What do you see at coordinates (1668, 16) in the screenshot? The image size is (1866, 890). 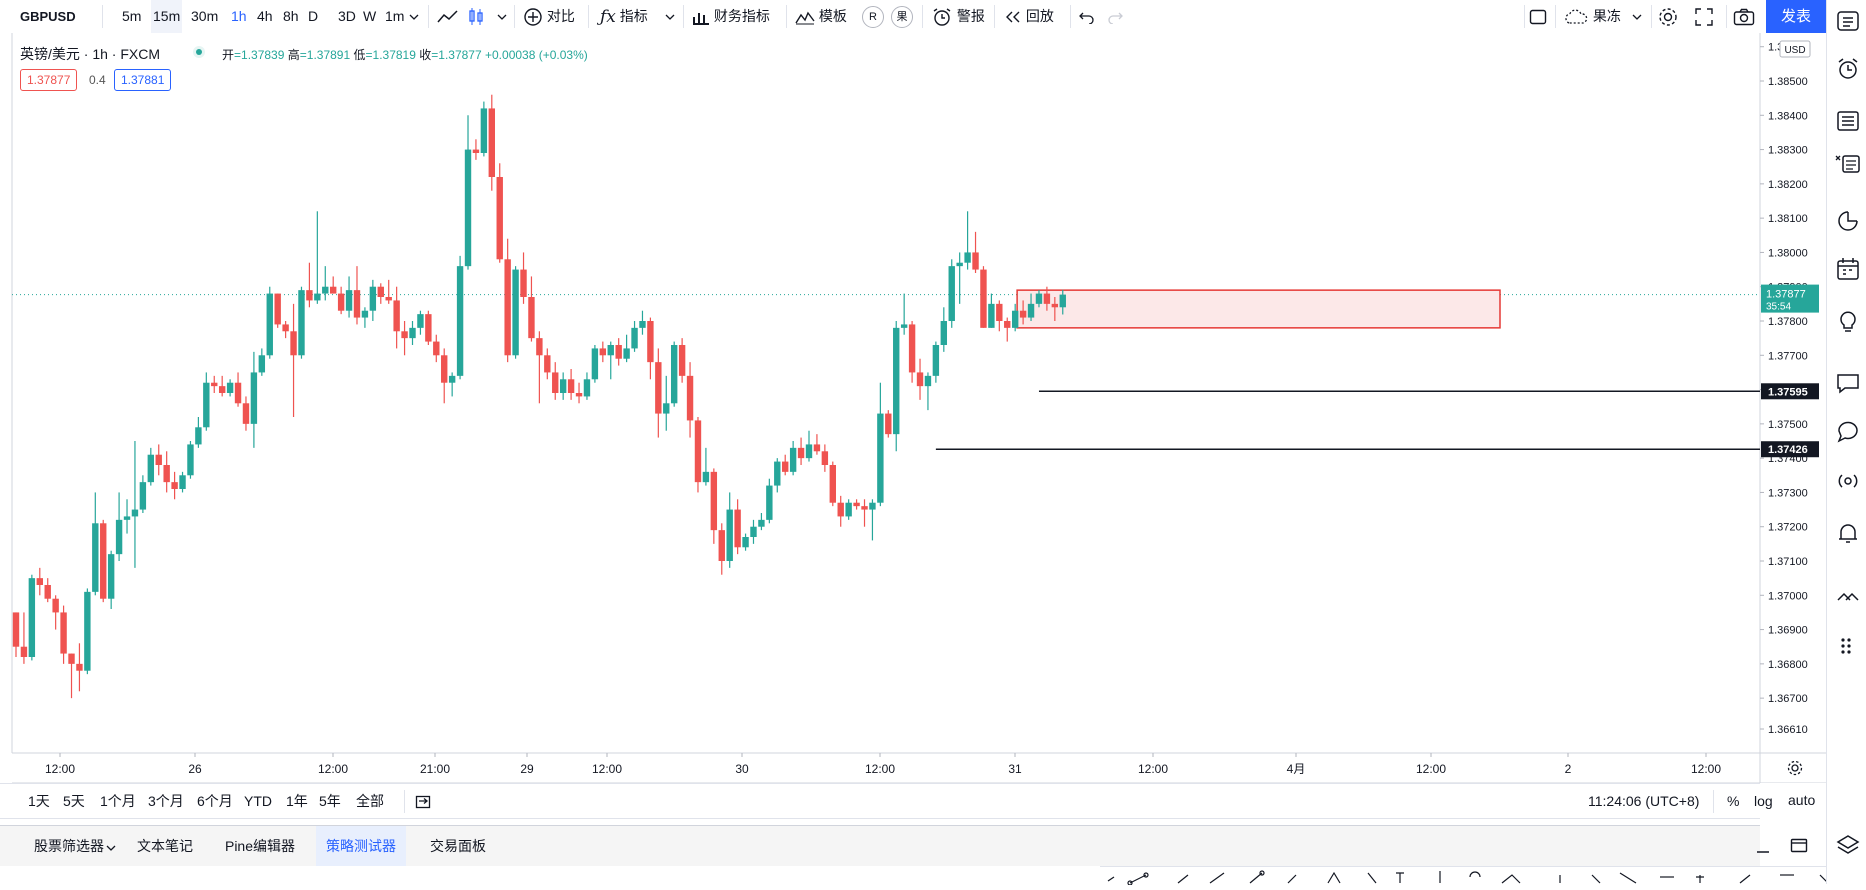 I see `settings-button` at bounding box center [1668, 16].